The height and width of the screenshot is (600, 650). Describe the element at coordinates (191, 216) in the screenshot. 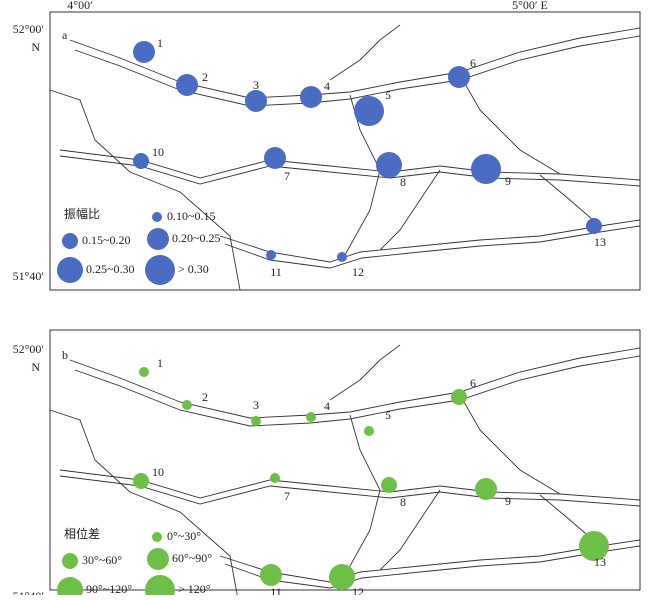

I see `legend-label: 0.10~0.15` at that location.